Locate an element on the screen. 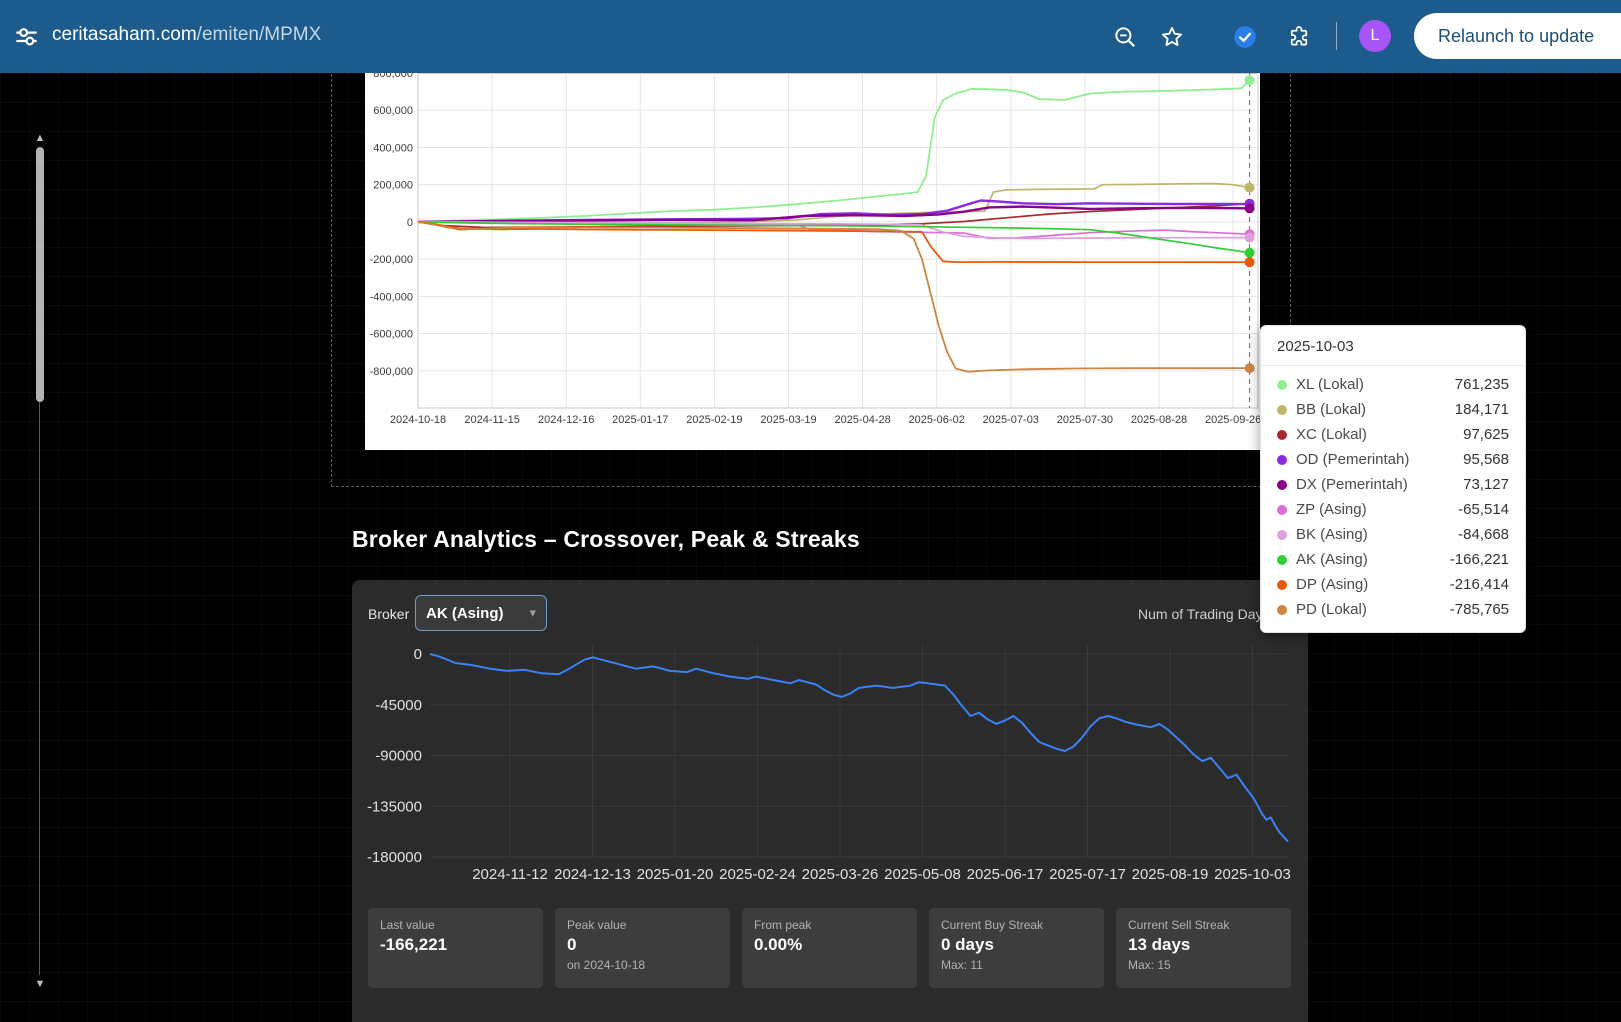 This screenshot has width=1621, height=1022. check-circle-extension-icon is located at coordinates (1245, 37).